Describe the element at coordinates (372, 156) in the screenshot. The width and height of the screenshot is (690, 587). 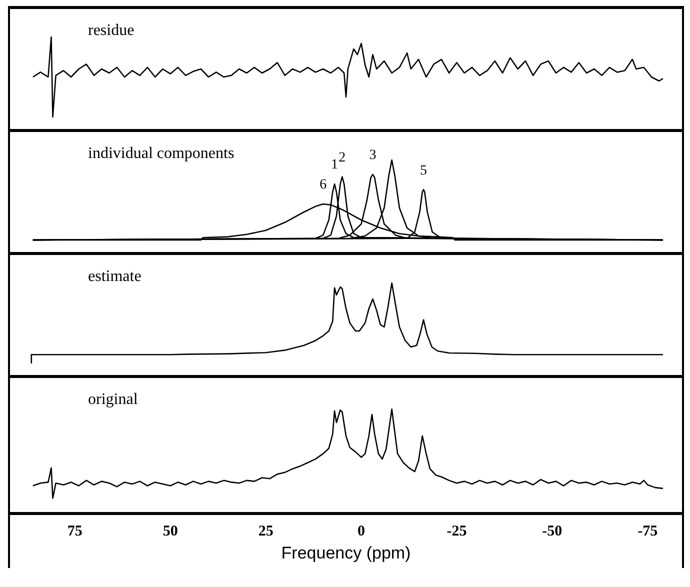
I see `annotation: 3` at that location.